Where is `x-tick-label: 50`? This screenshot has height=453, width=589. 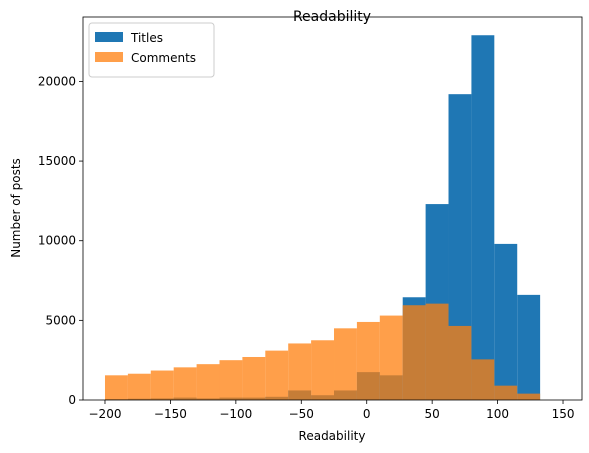 x-tick-label: 50 is located at coordinates (432, 414).